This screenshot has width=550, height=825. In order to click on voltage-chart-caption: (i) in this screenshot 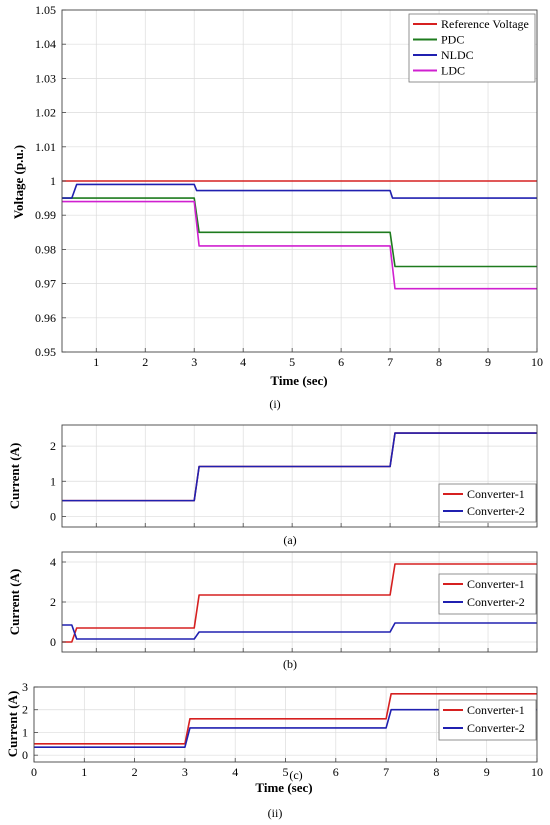, I will do `click(274, 404)`.